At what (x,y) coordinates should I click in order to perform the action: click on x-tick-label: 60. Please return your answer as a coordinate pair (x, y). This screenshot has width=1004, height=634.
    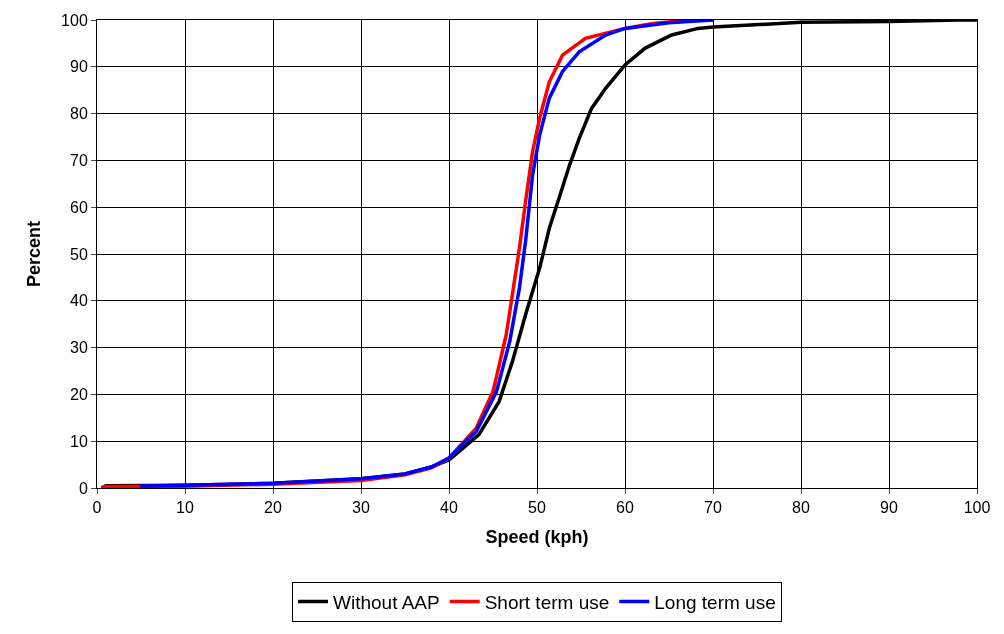
    Looking at the image, I should click on (625, 508).